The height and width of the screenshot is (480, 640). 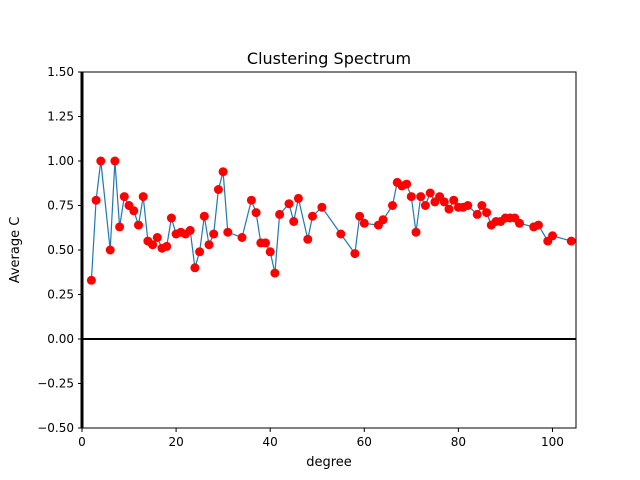 What do you see at coordinates (60, 161) in the screenshot?
I see `y-tick-label: 1.00` at bounding box center [60, 161].